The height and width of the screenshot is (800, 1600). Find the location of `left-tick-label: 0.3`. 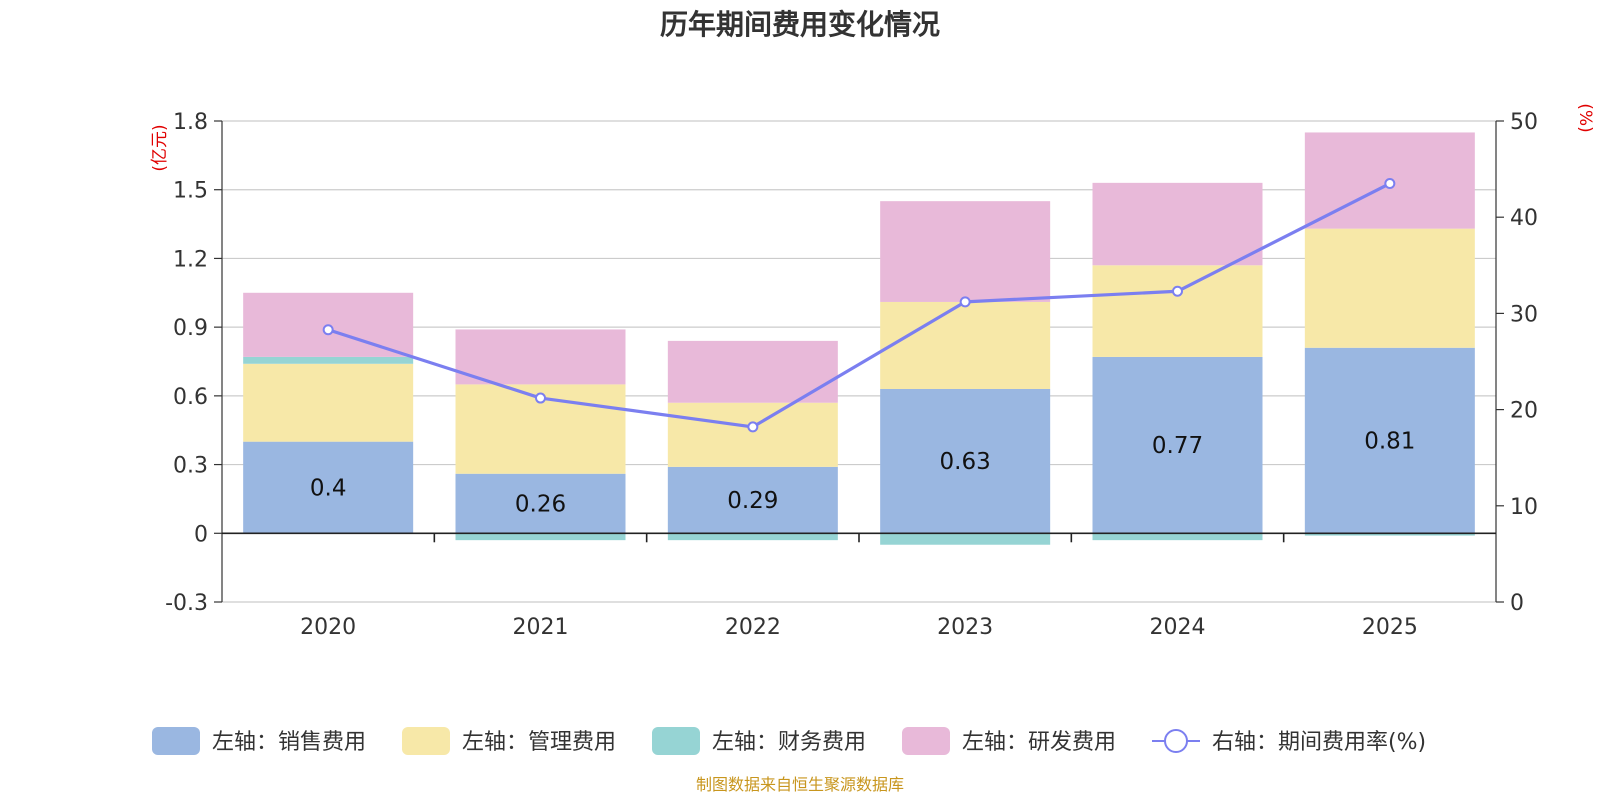

left-tick-label: 0.3 is located at coordinates (190, 466).